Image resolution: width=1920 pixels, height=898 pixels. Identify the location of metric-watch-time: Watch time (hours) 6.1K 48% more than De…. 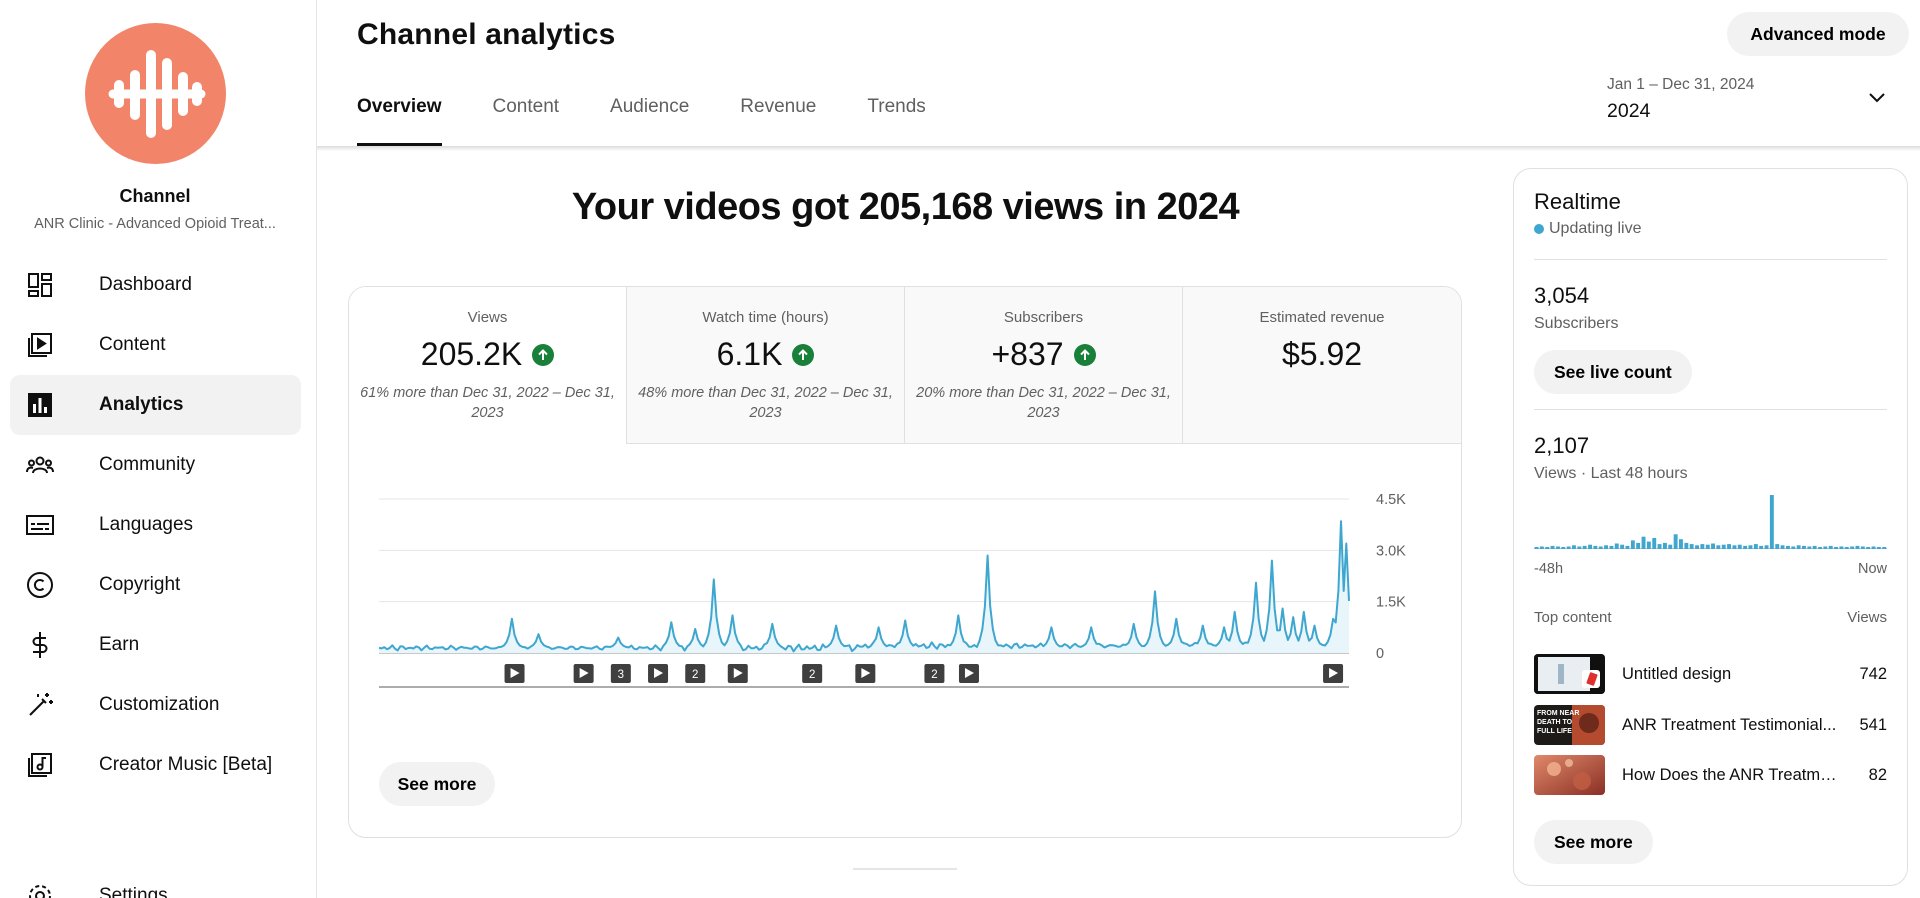
(766, 365).